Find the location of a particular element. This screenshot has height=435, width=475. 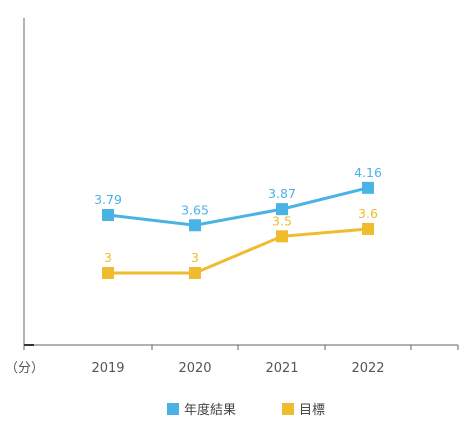

series-target: 3 3 3.5 3.6 is located at coordinates (240, 242).